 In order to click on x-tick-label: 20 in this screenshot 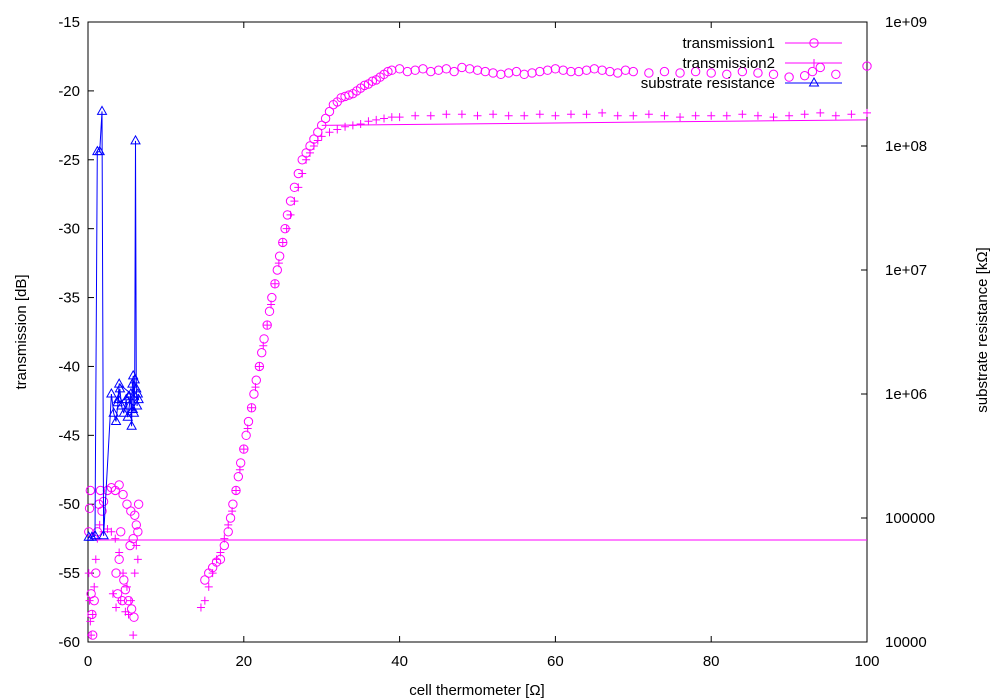, I will do `click(243, 661)`.